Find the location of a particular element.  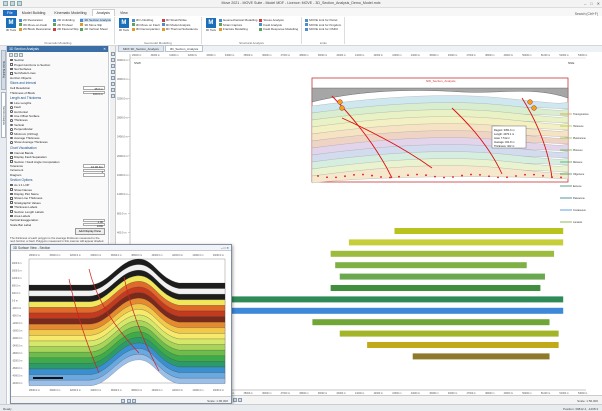

panel-close-icon: ✕ is located at coordinates (104, 49).